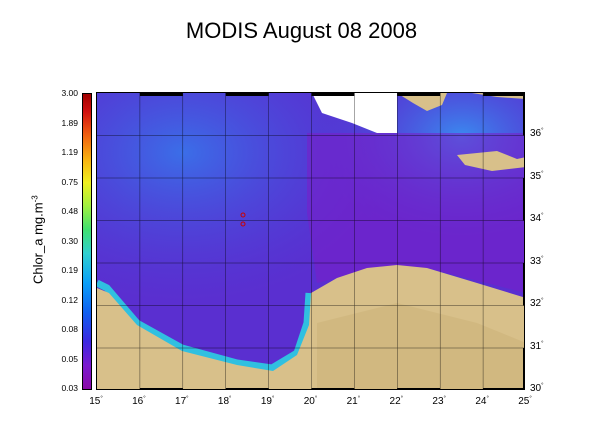 The width and height of the screenshot is (603, 422). What do you see at coordinates (69, 240) in the screenshot?
I see `colorbar-tick-label: 0.30` at bounding box center [69, 240].